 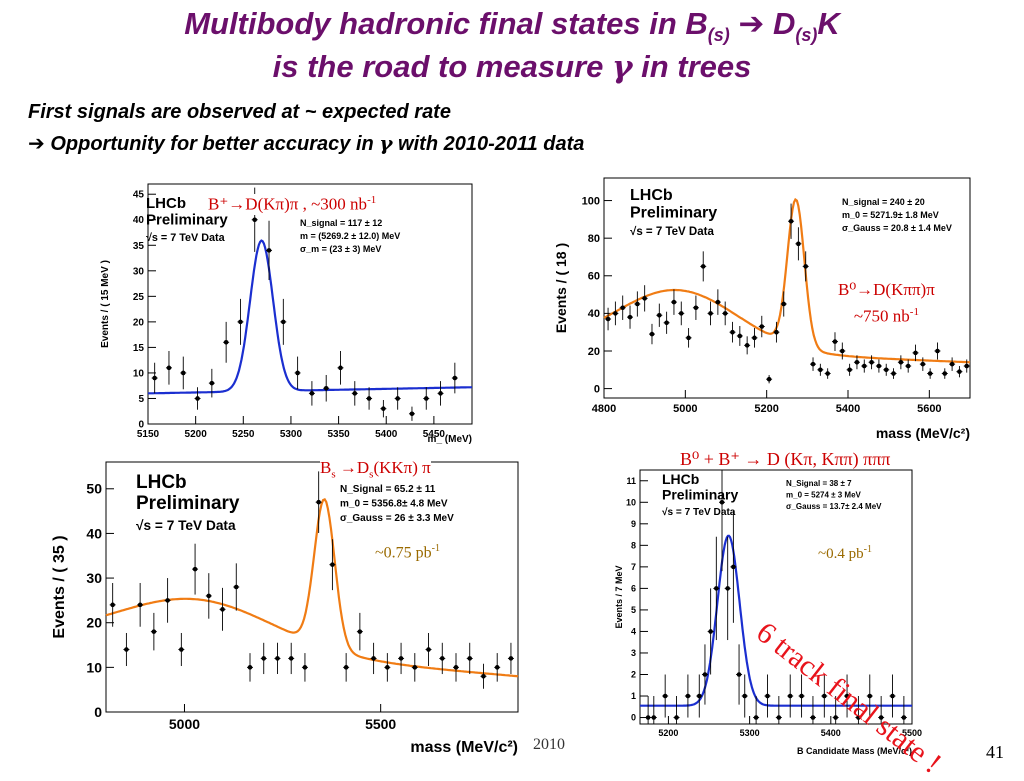 What do you see at coordinates (619, 596) in the screenshot?
I see `y-axis-label: Events / 7 MeV` at bounding box center [619, 596].